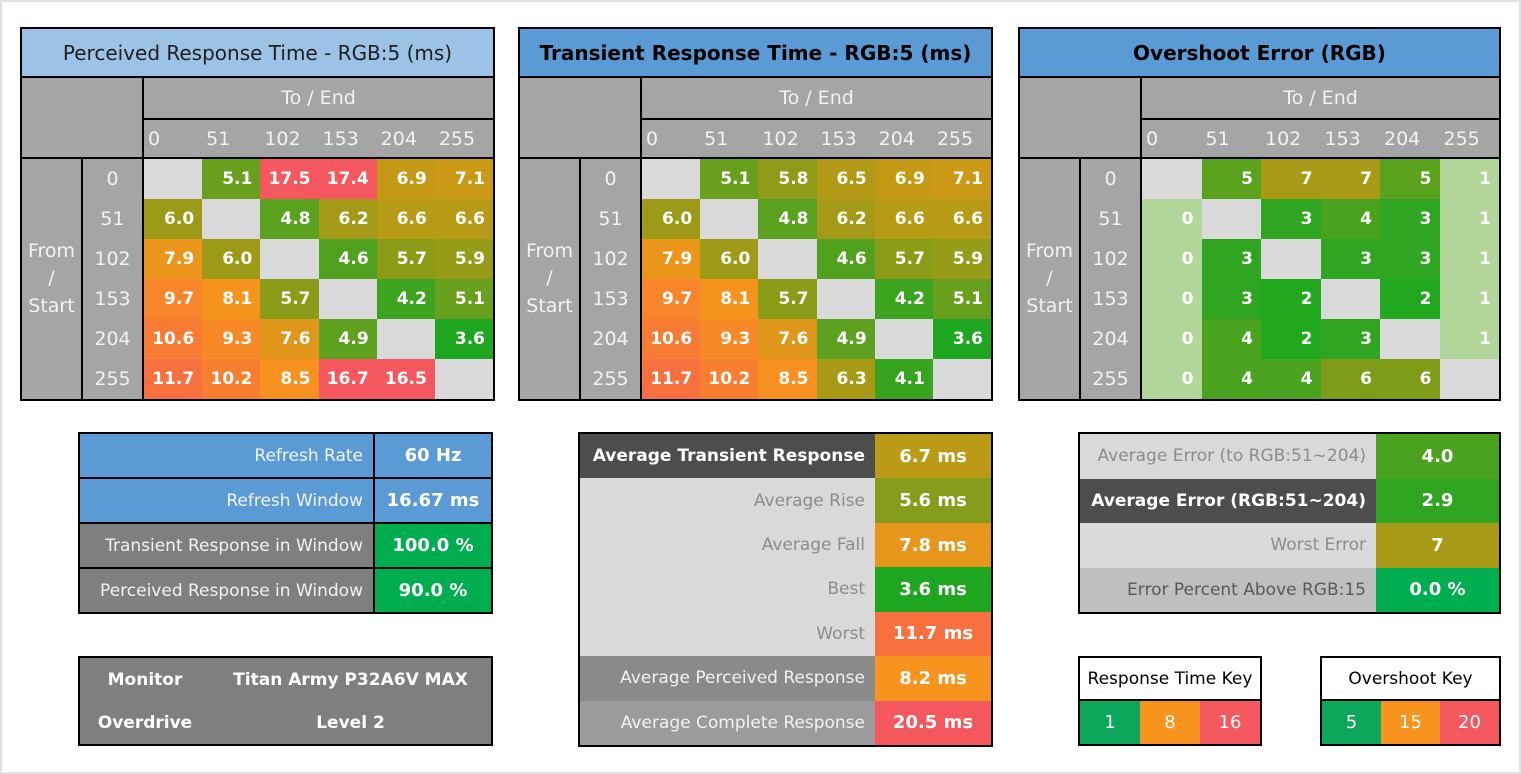 Image resolution: width=1521 pixels, height=774 pixels. What do you see at coordinates (671, 299) in the screenshot?
I see `heatmap-cell-r3c0: 9.7` at bounding box center [671, 299].